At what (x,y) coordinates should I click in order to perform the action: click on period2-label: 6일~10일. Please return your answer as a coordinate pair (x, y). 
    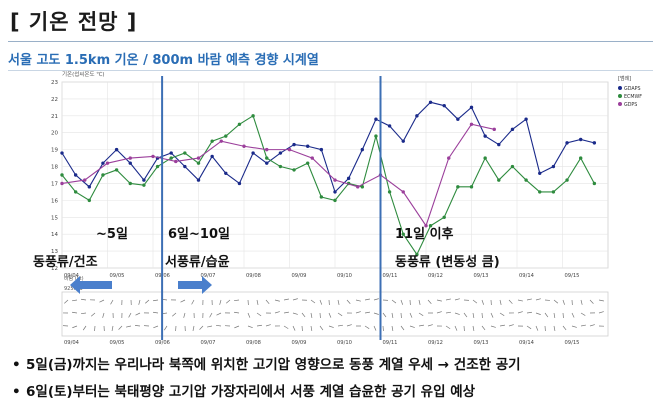
    Looking at the image, I should click on (199, 234).